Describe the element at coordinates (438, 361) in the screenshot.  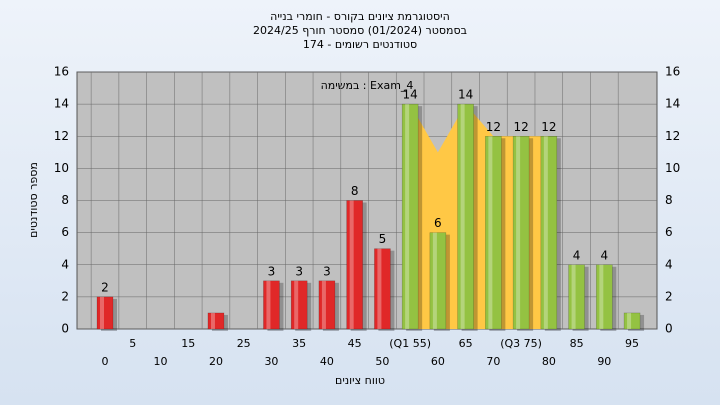
I see `x-tick-label: 60` at that location.